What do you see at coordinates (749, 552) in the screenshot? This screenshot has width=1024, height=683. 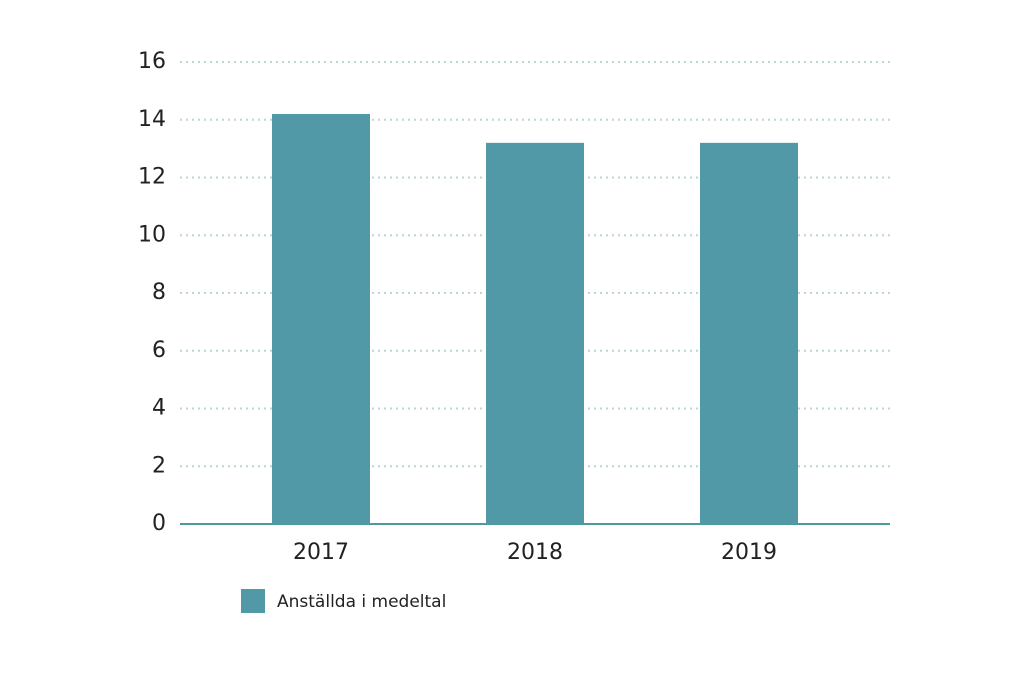 I see `x-tick-label: 2019` at bounding box center [749, 552].